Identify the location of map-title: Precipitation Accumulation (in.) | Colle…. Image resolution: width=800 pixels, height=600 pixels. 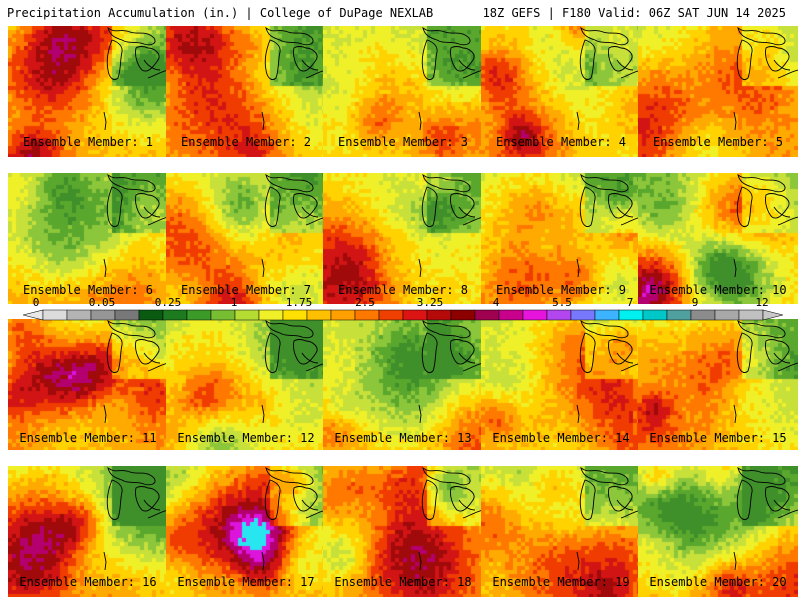
(220, 13).